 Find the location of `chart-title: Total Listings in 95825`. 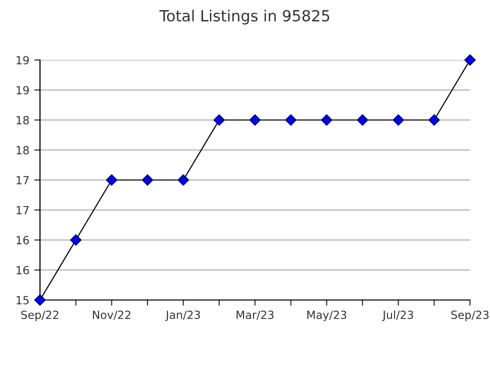

chart-title: Total Listings in 95825 is located at coordinates (244, 17).